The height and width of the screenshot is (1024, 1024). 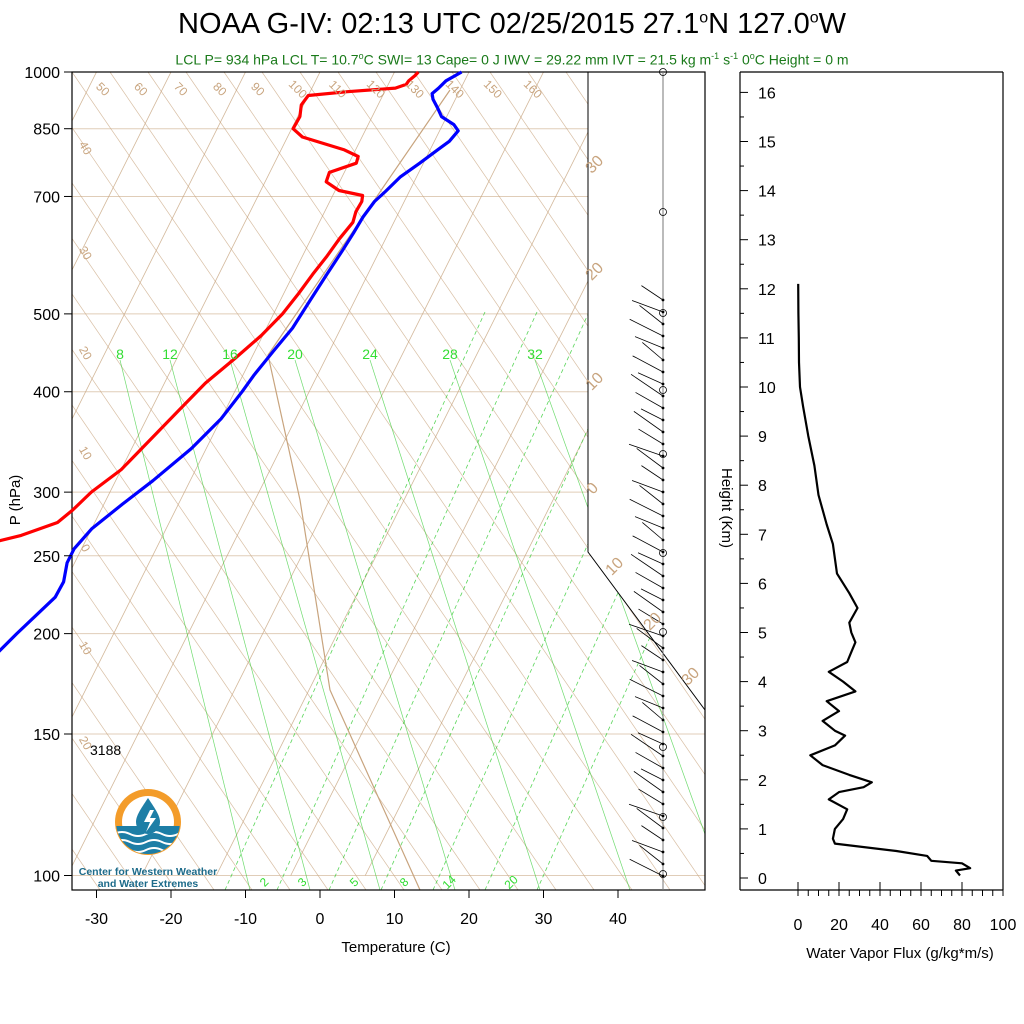 What do you see at coordinates (85, 353) in the screenshot?
I see `isotherm-left-label: 20` at bounding box center [85, 353].